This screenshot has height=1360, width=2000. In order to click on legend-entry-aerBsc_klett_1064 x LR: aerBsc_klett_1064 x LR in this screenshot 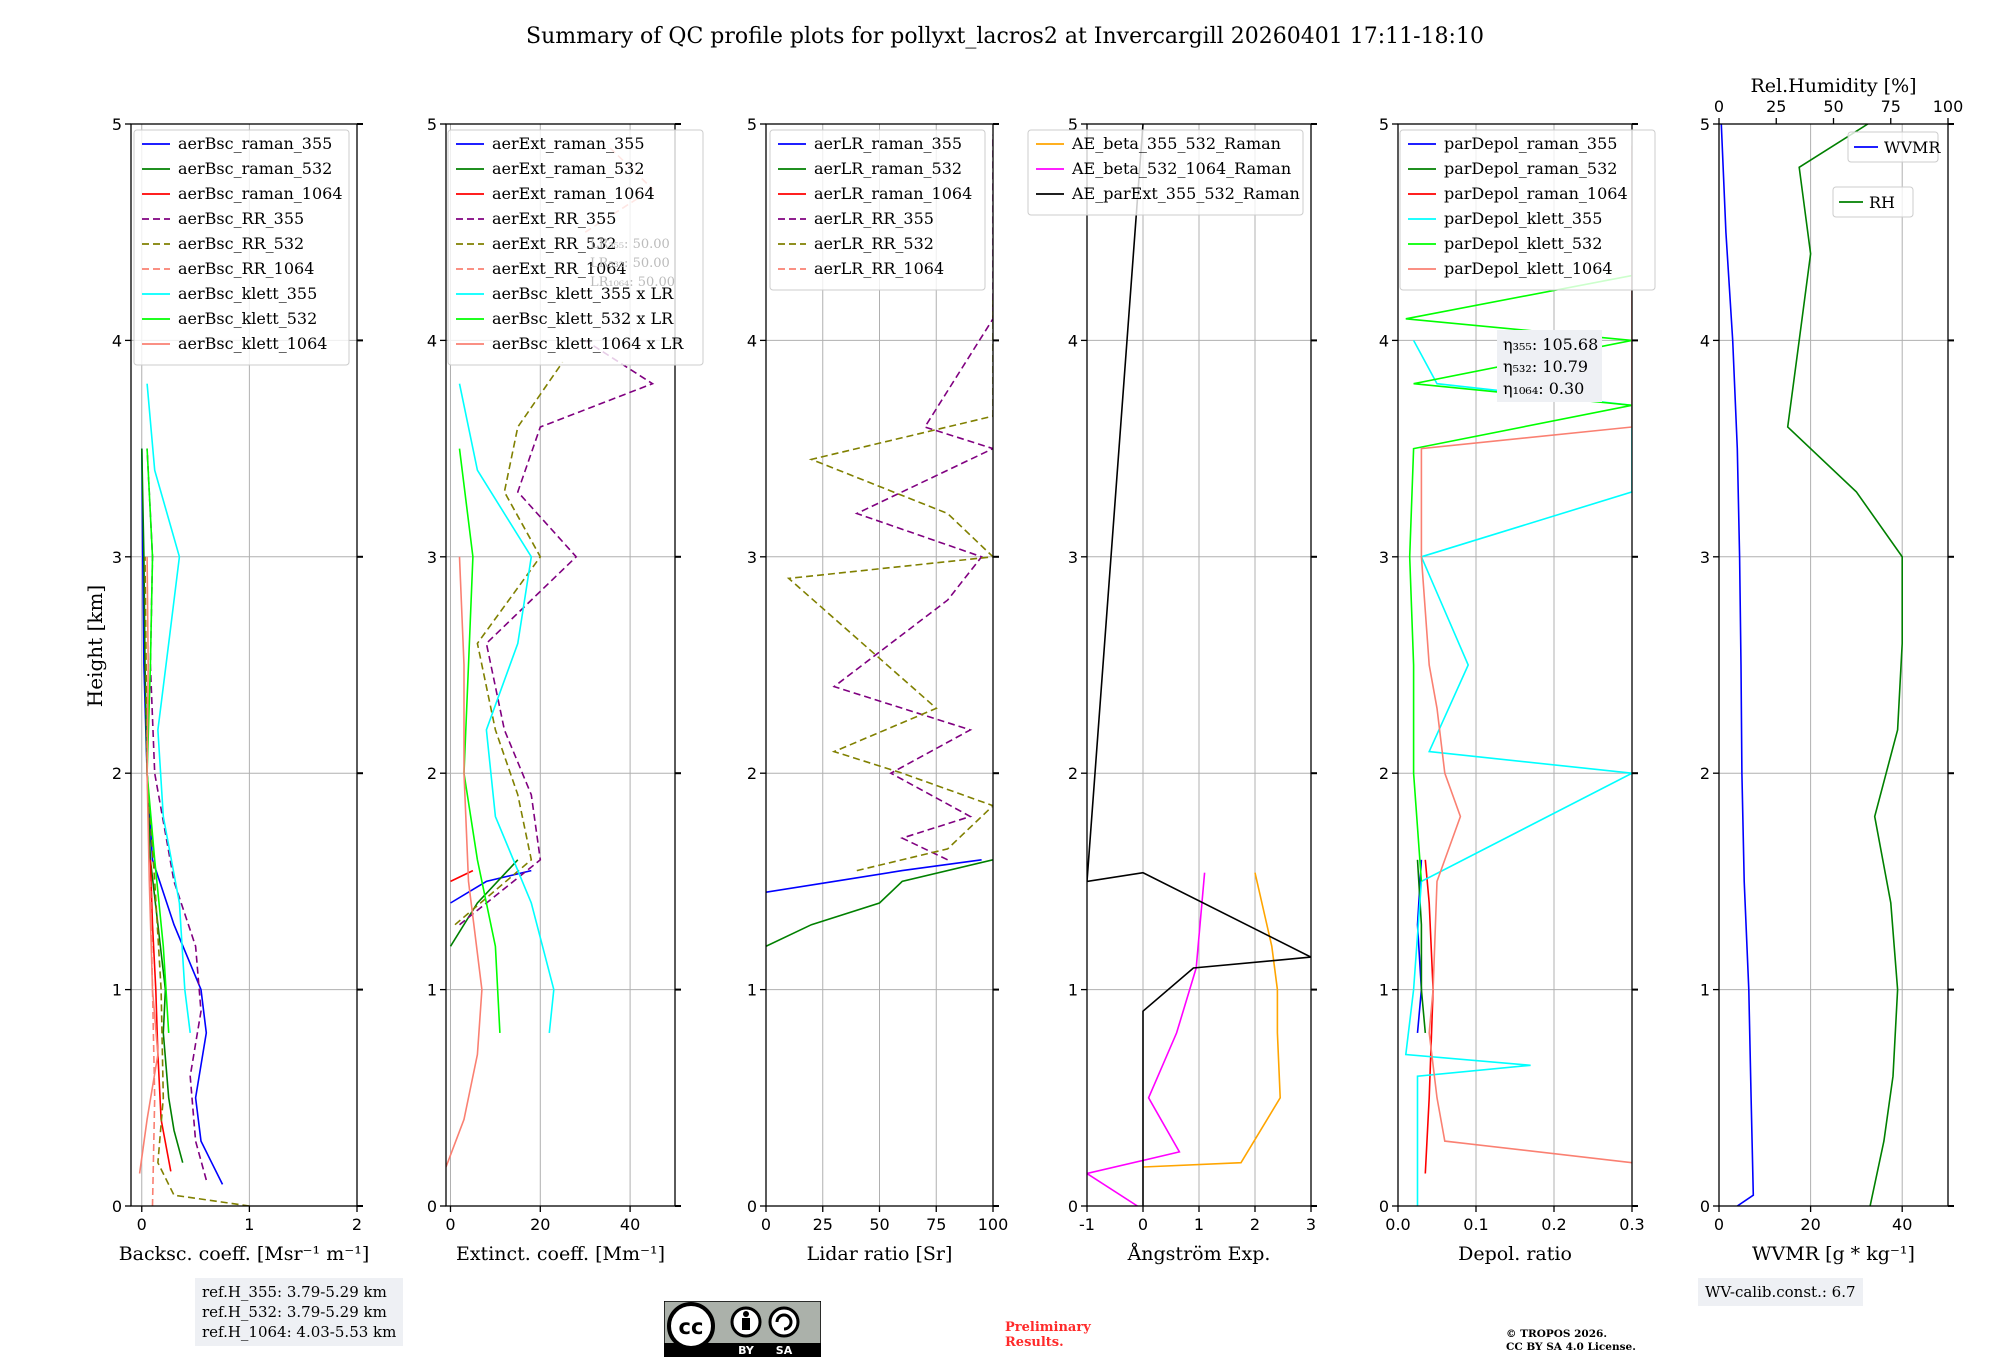, I will do `click(588, 343)`.